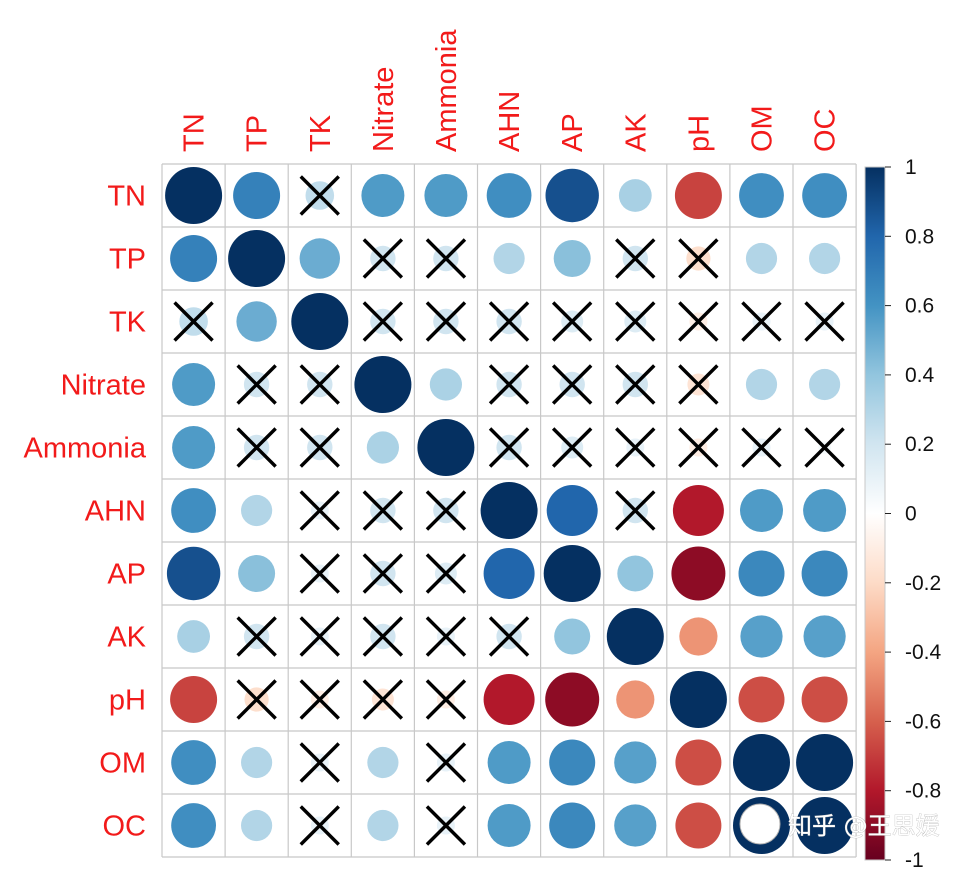 Image resolution: width=967 pixels, height=886 pixels. Describe the element at coordinates (383, 258) in the screenshot. I see `cross-icon-TP-Nitrate` at that location.